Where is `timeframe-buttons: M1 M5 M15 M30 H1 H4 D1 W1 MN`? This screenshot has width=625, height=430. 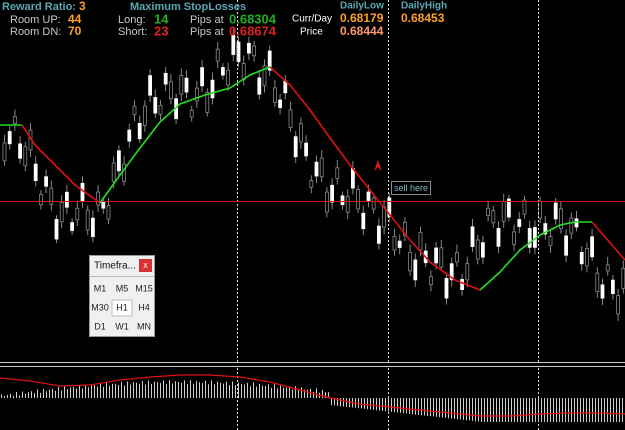
timeframe-buttons: M1 M5 M15 M30 H1 H4 D1 W1 MN is located at coordinates (122, 307).